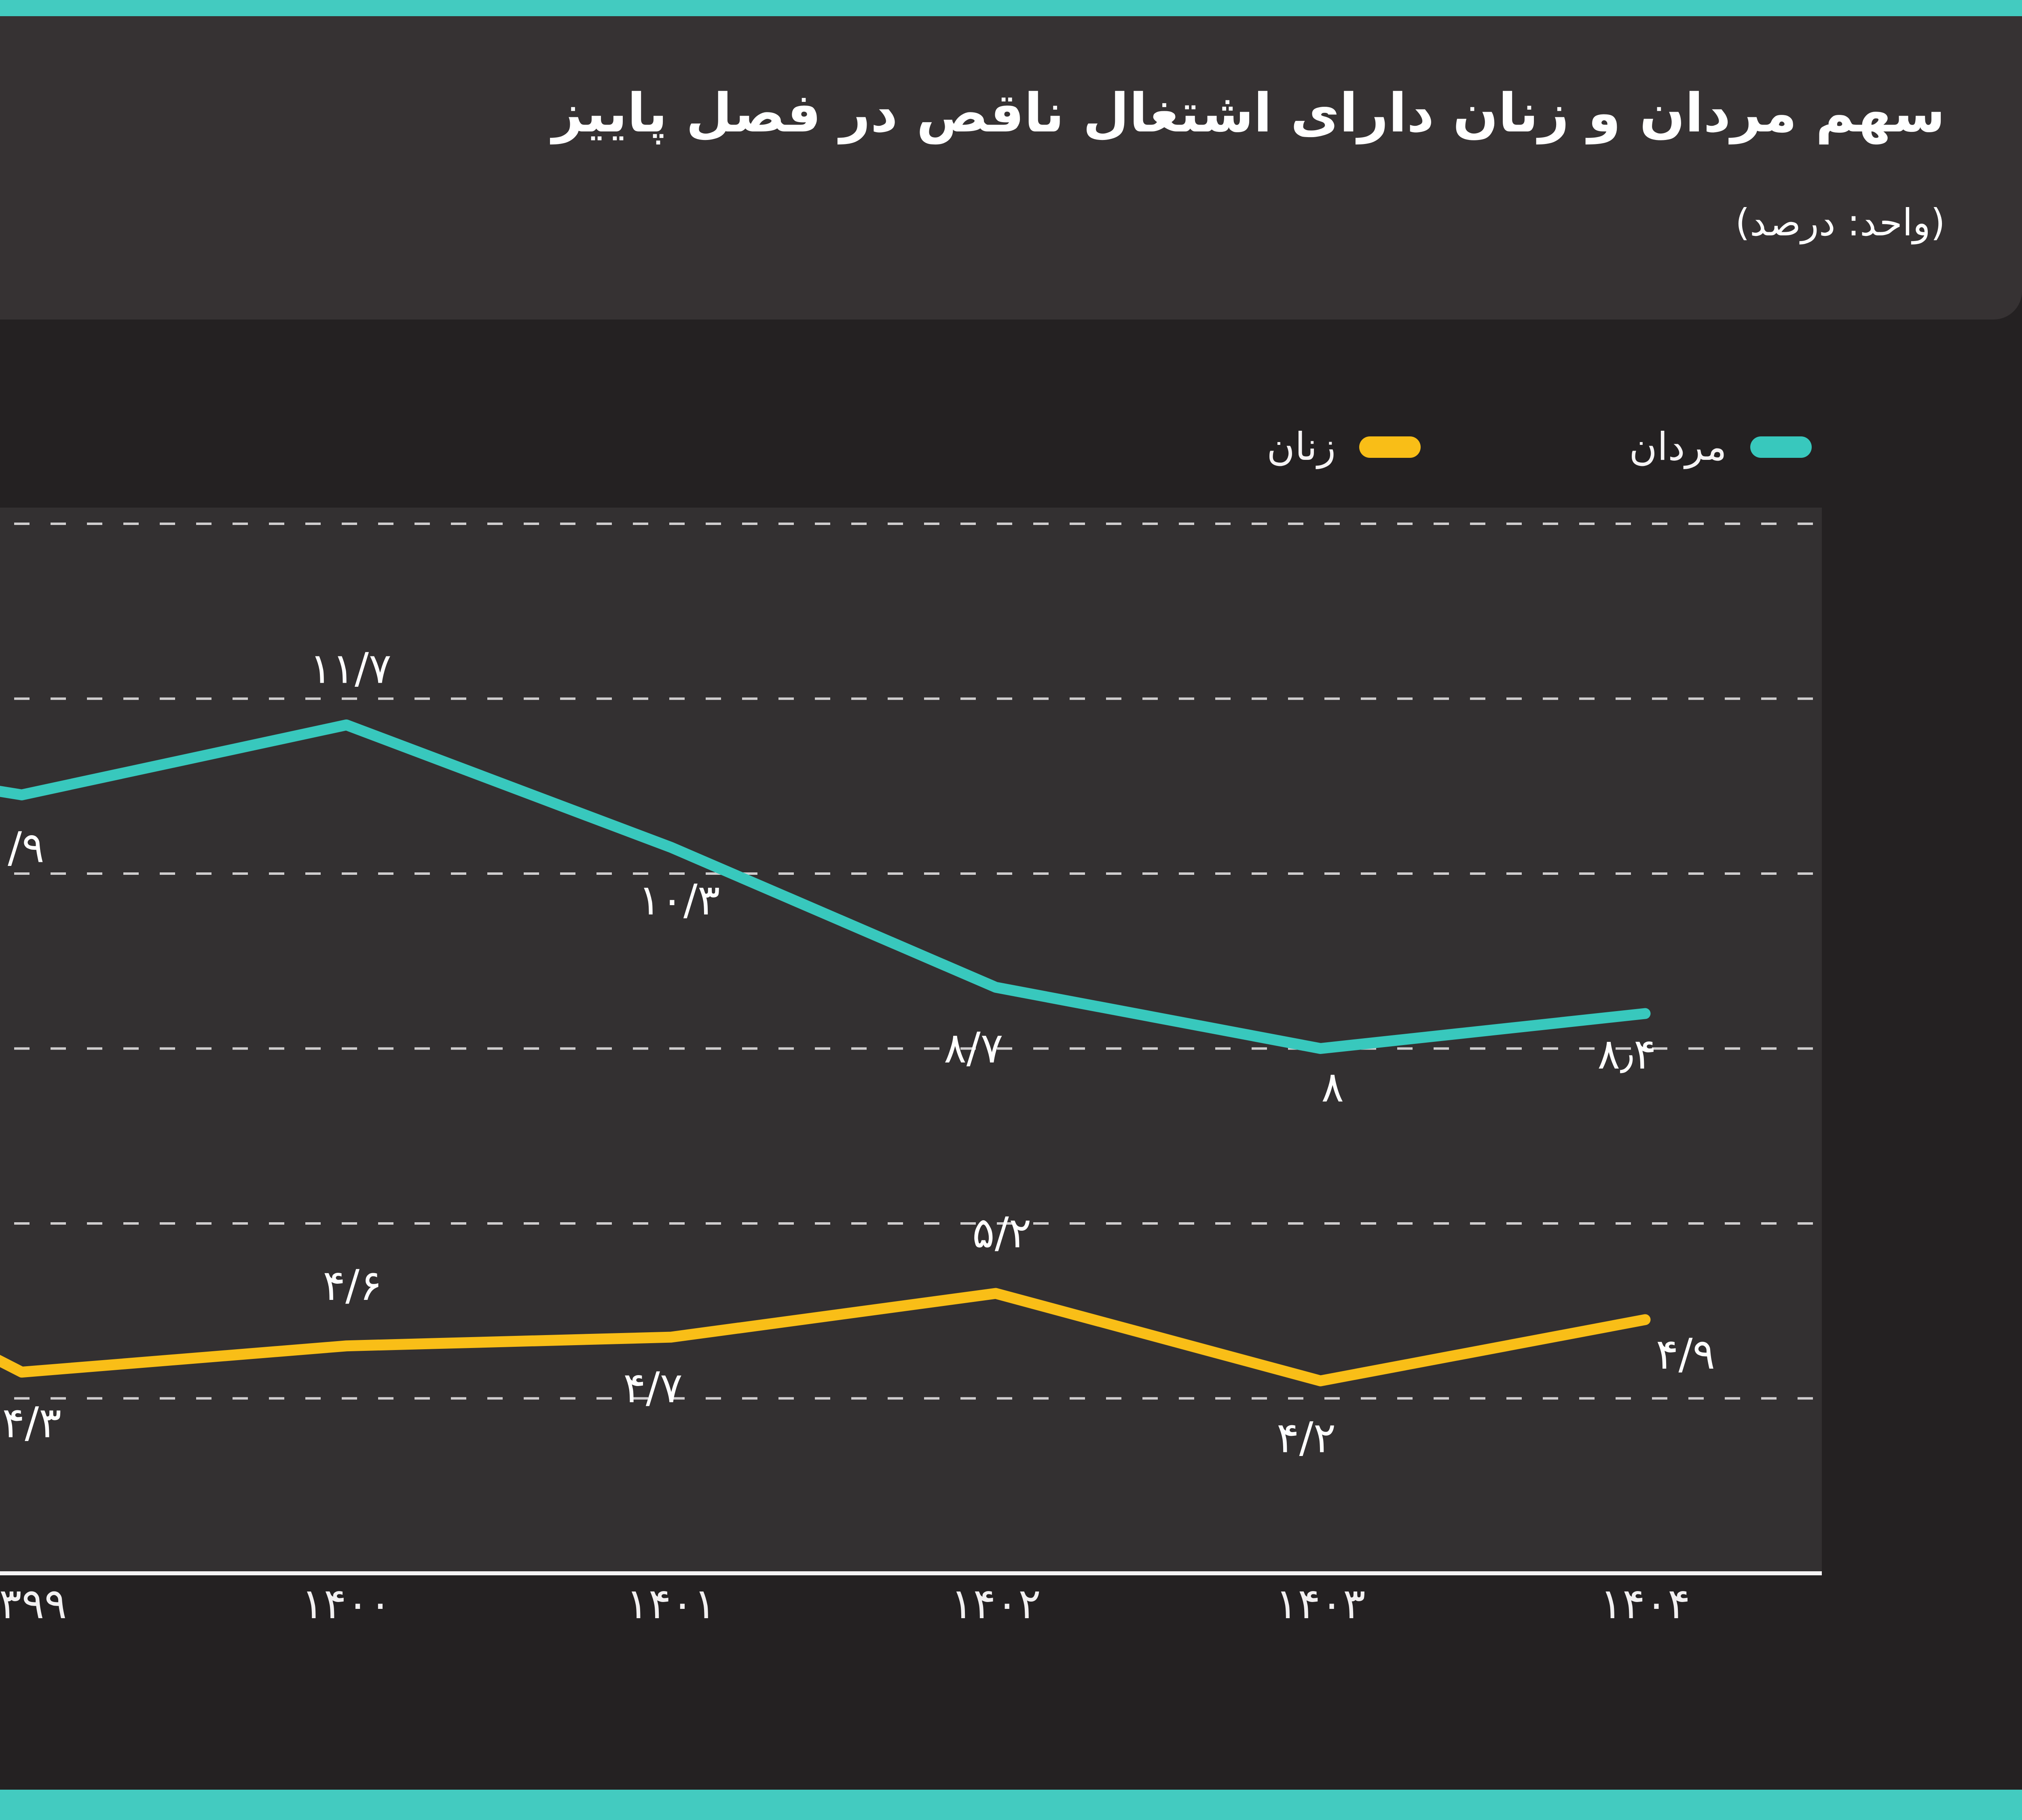  I want to click on data-label: ۴/۹, so click(1685, 1354).